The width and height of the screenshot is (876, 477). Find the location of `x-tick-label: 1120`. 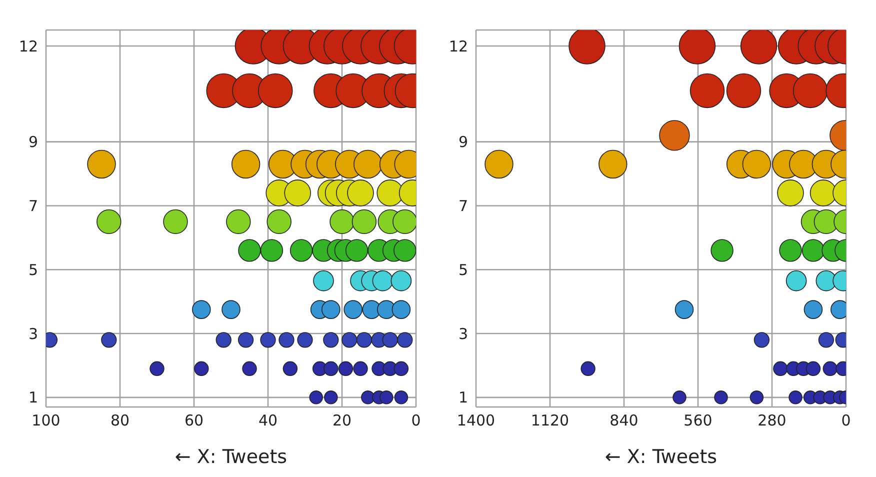

x-tick-label: 1120 is located at coordinates (550, 421).